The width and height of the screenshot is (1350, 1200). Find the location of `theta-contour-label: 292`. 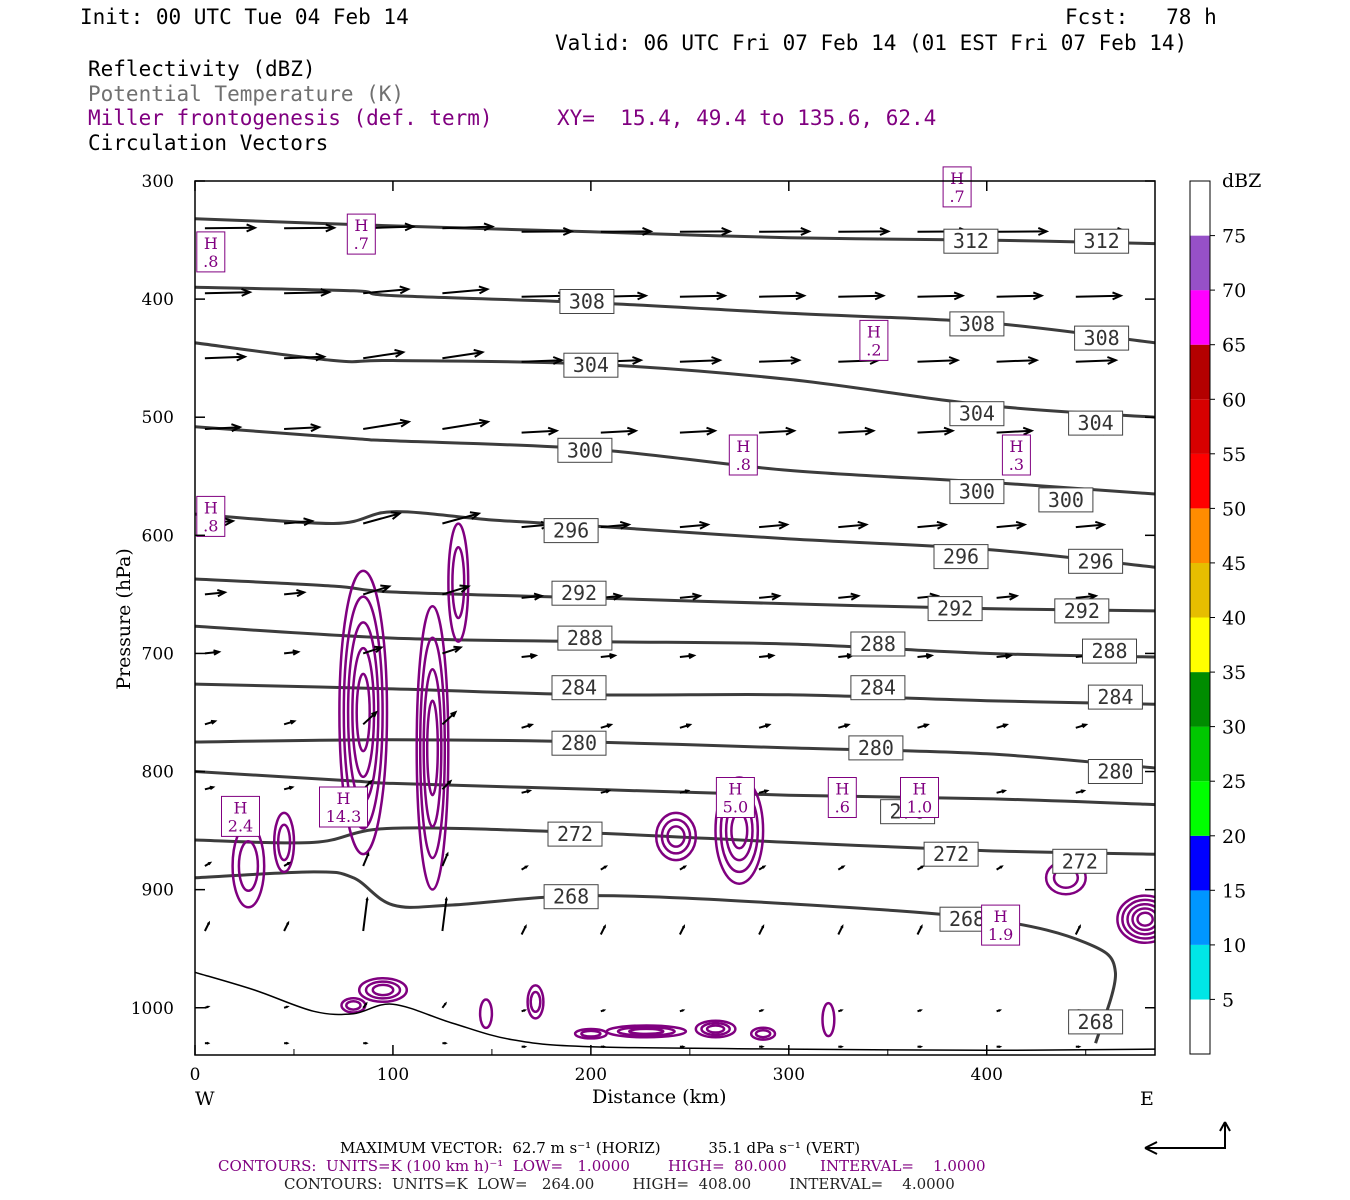

theta-contour-label: 292 is located at coordinates (579, 593).